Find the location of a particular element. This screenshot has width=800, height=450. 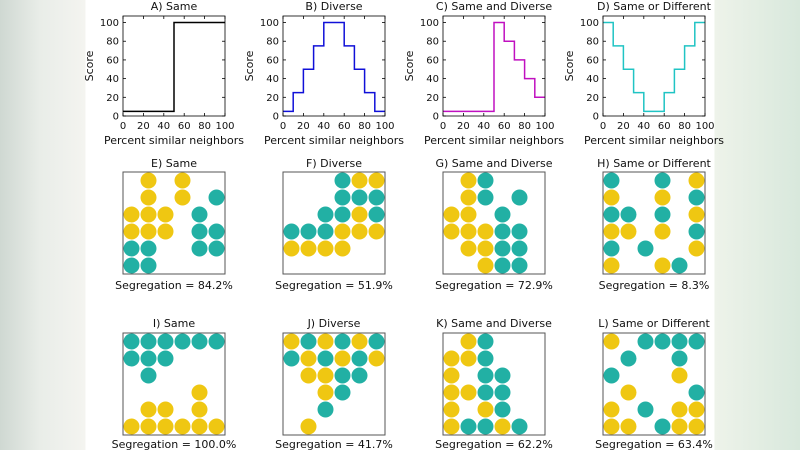

grid-title: G) Same and Diverse is located at coordinates (493, 163).